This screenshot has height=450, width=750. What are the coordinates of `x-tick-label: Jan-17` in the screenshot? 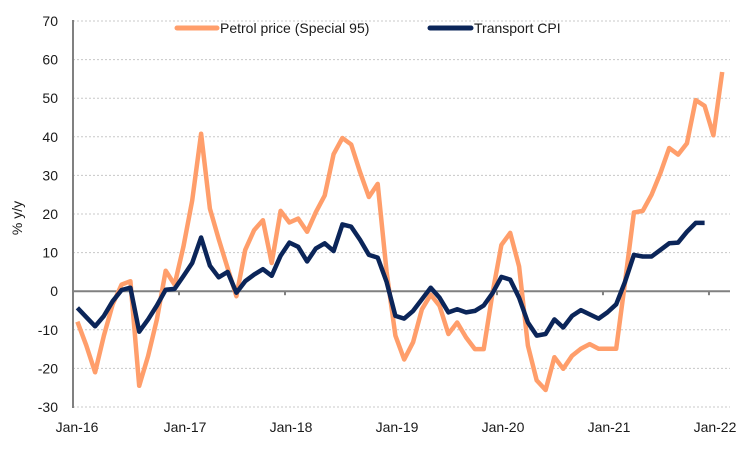 It's located at (185, 427).